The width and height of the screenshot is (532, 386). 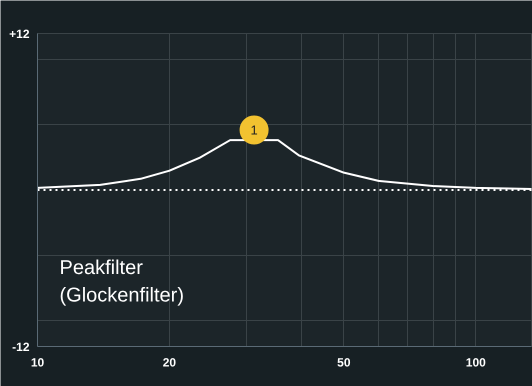 I want to click on y-tick-label: -12, so click(x=21, y=347).